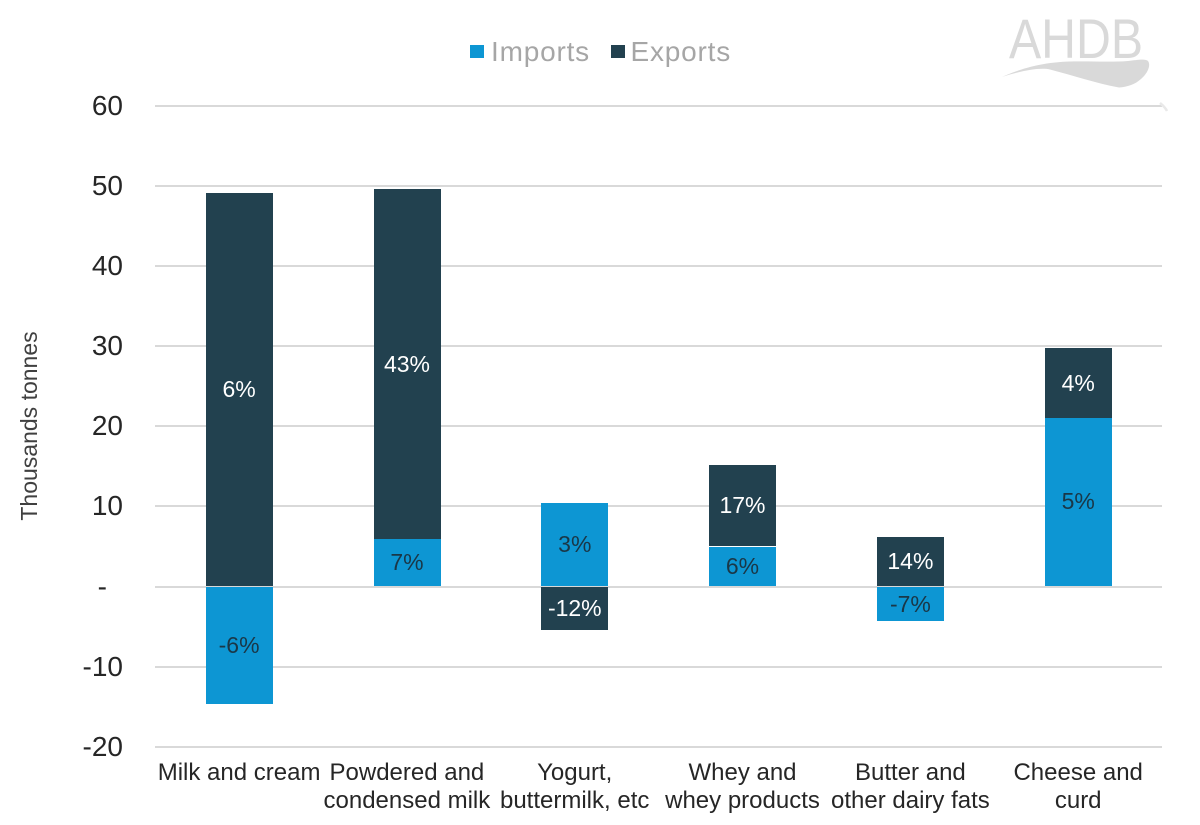 This screenshot has height=825, width=1200. What do you see at coordinates (1076, 39) in the screenshot?
I see `svg-text: AHDB` at bounding box center [1076, 39].